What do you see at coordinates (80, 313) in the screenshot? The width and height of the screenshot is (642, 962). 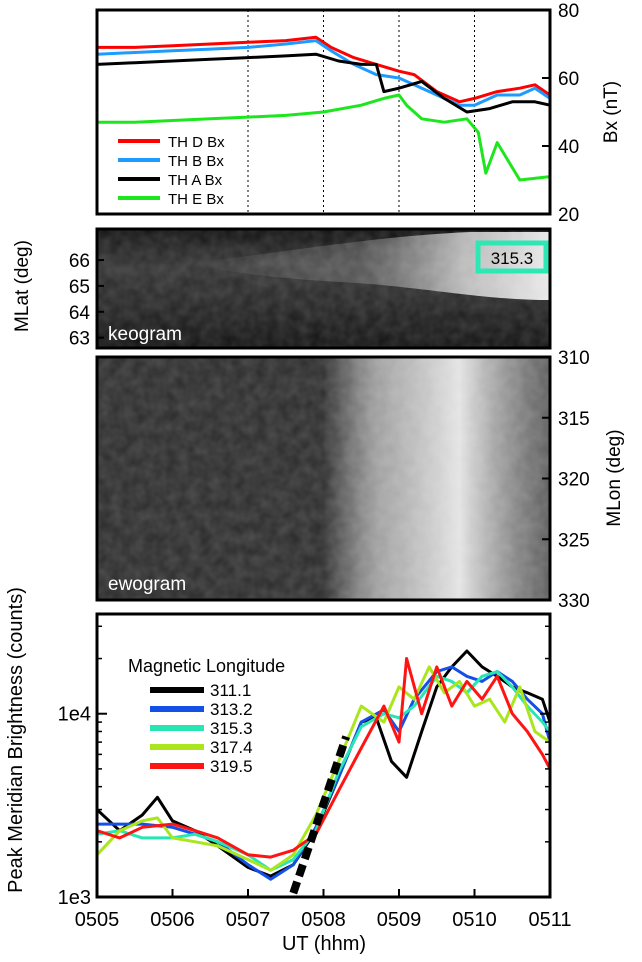 I see `keogram-y-tick-label: 64` at bounding box center [80, 313].